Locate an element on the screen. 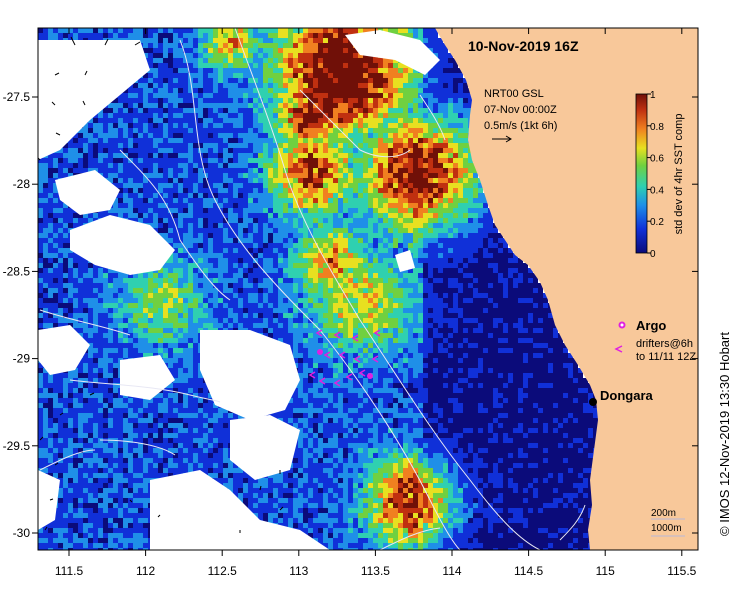  colorbar-label: std dev of 4hr SST comp is located at coordinates (679, 174).